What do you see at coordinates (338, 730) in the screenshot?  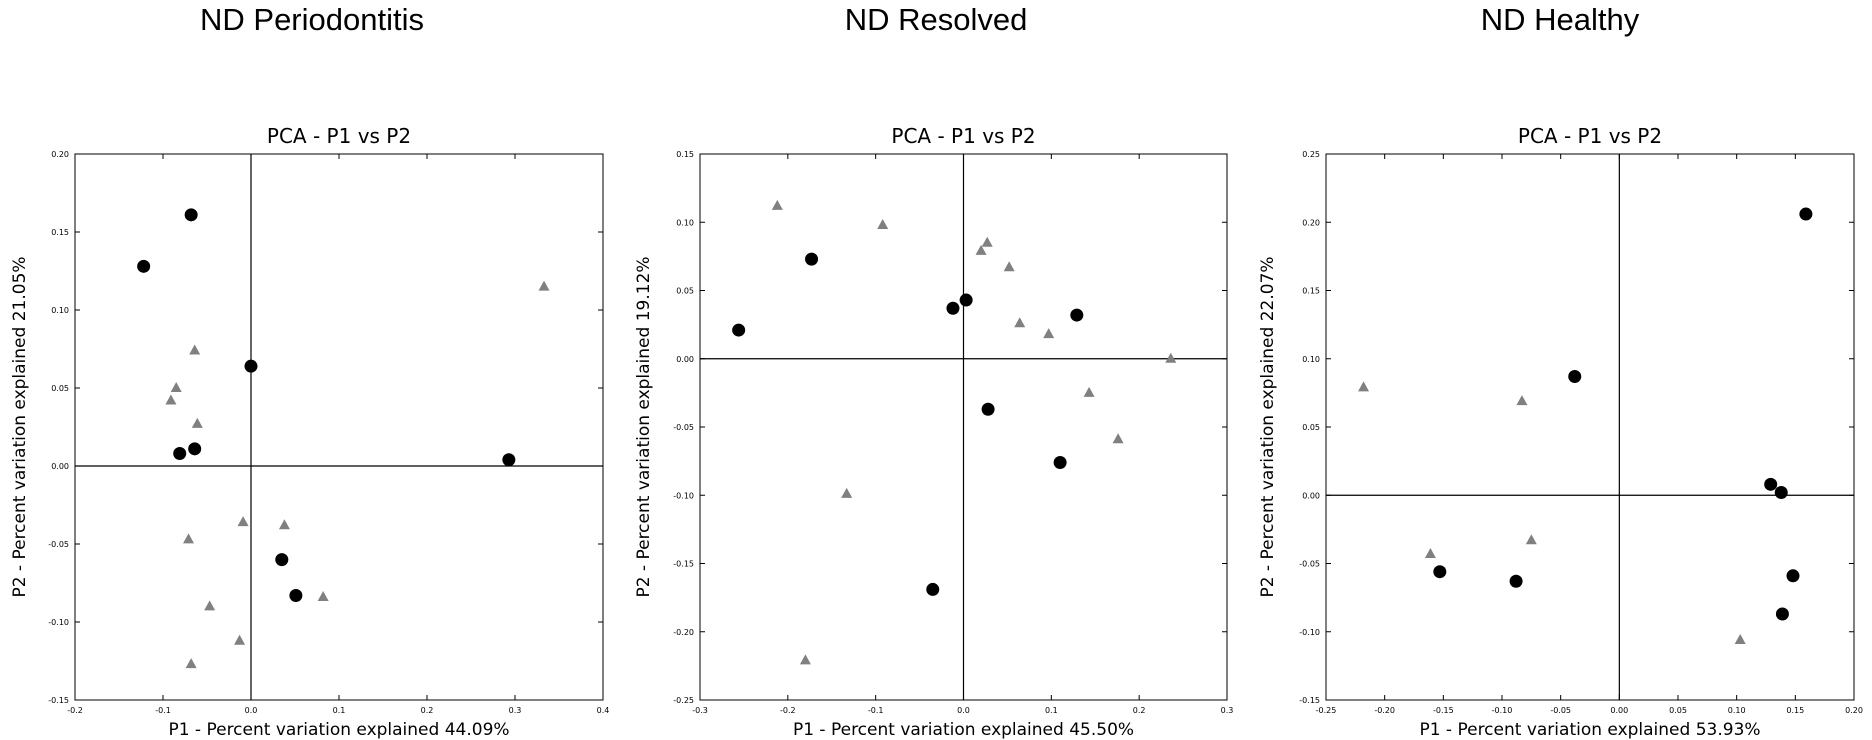 I see `x-axis-label: P1 - Percent variation explained 44.09%` at bounding box center [338, 730].